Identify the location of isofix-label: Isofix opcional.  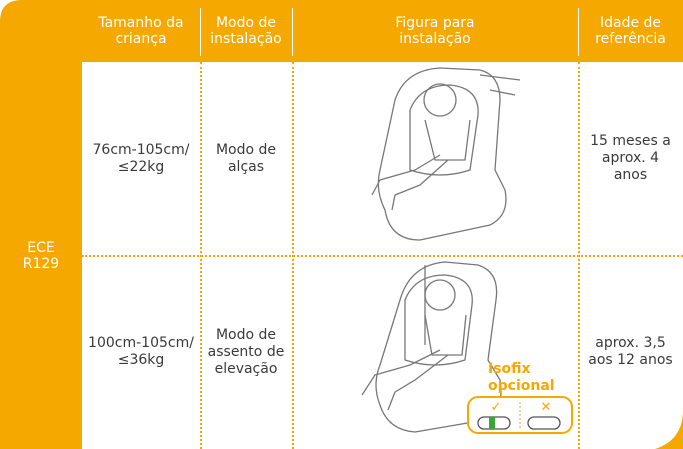
(521, 377).